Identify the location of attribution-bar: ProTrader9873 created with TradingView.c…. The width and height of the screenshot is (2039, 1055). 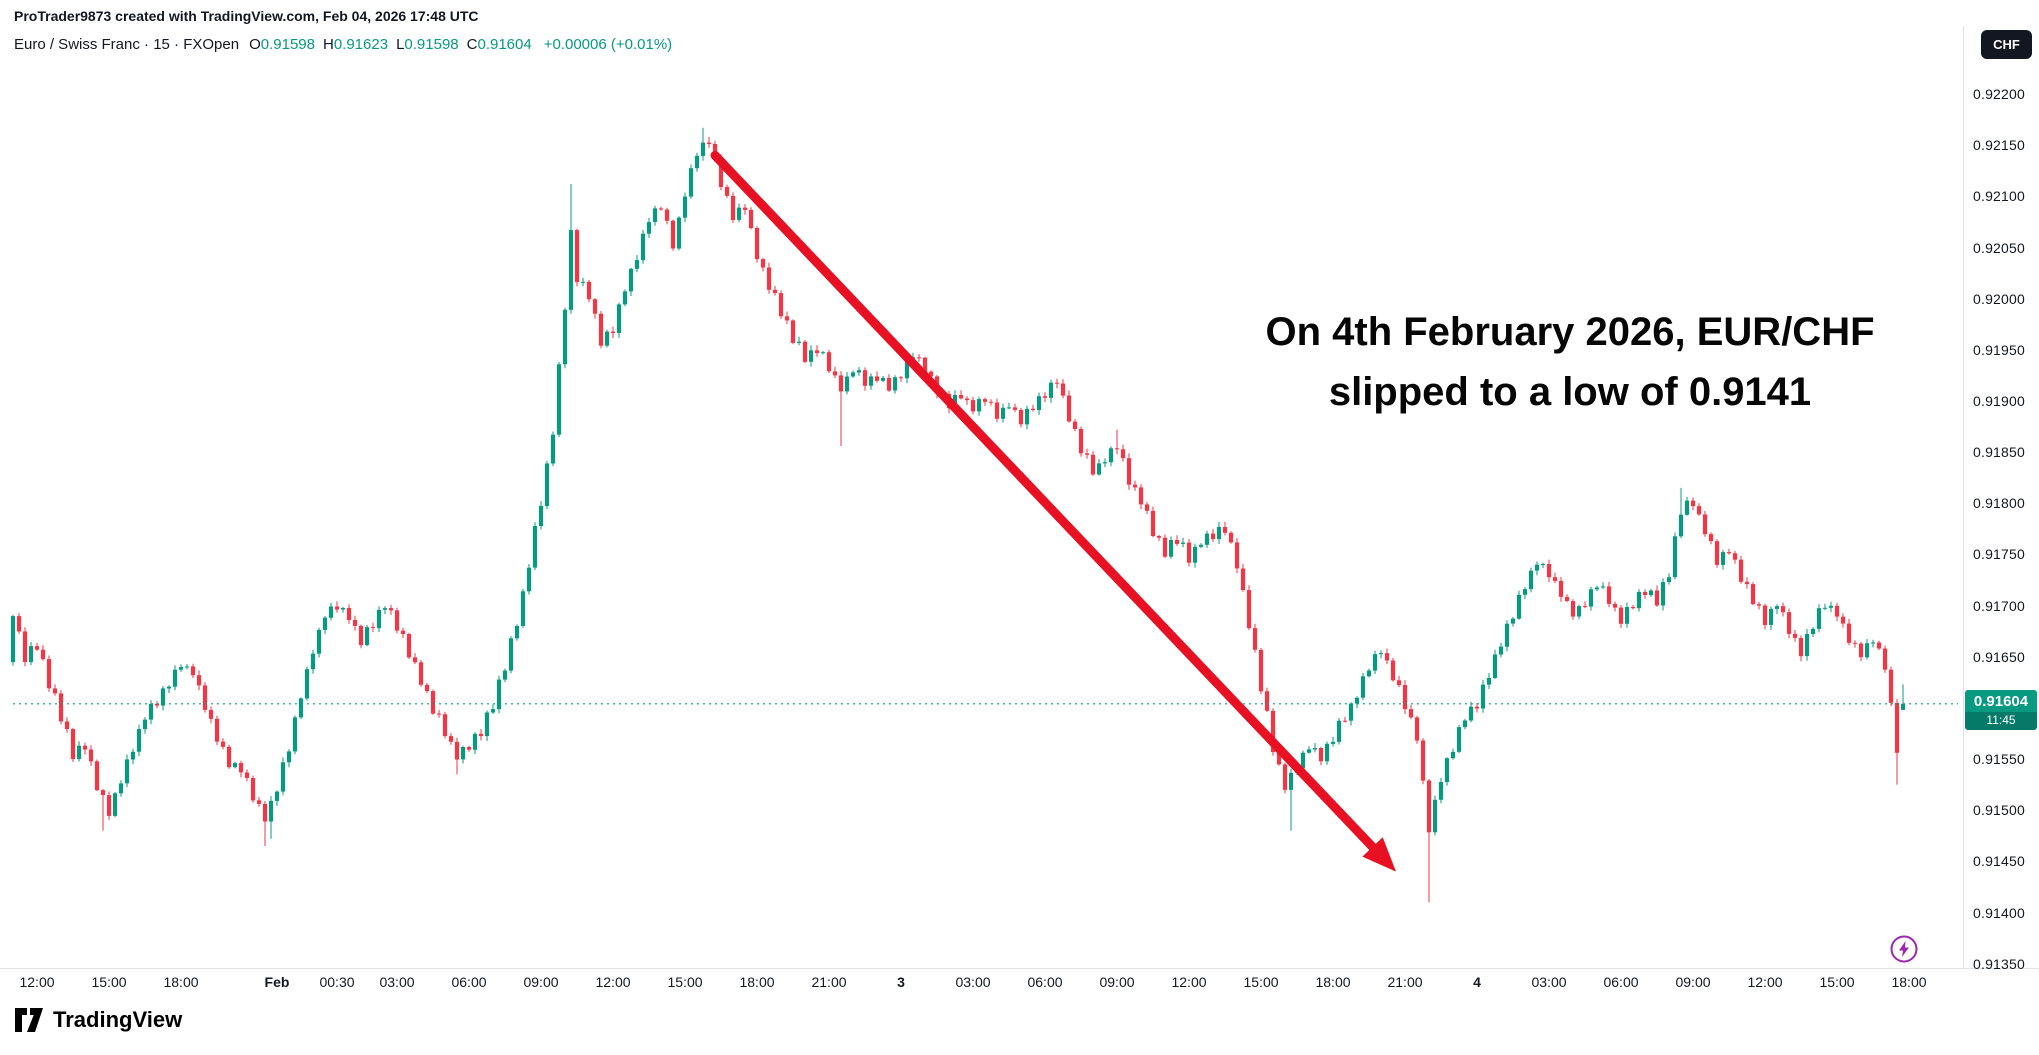
(246, 16).